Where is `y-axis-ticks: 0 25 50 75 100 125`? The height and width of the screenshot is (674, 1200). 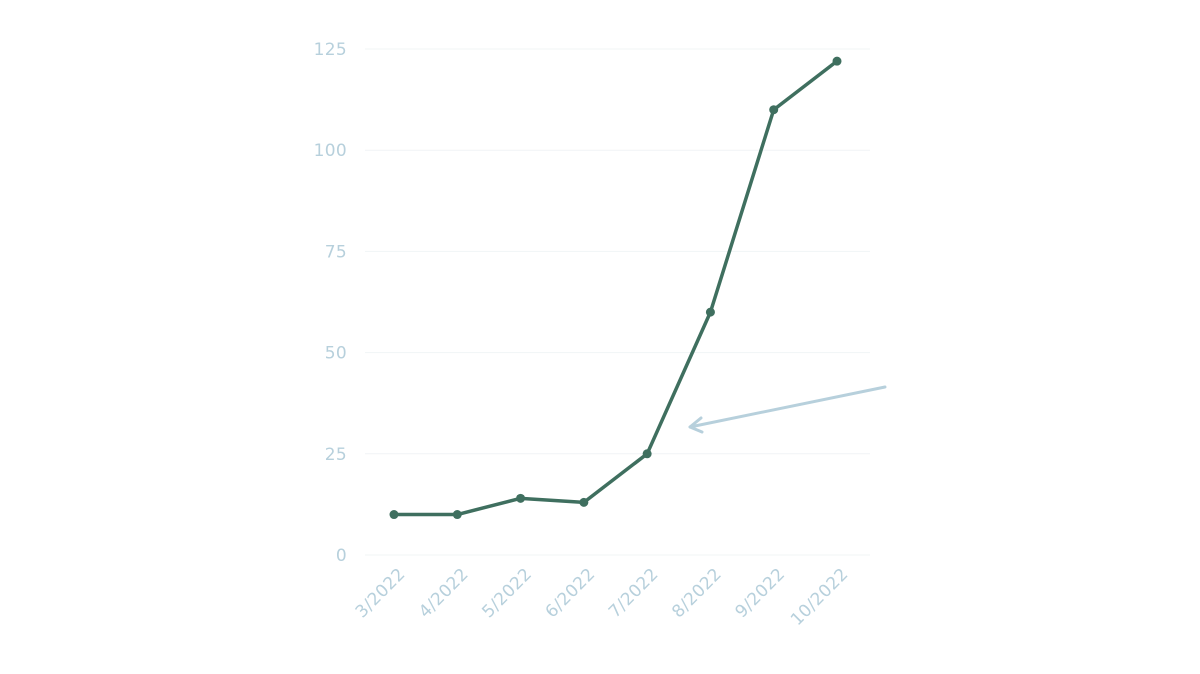
y-axis-ticks: 0 25 50 75 100 125 is located at coordinates (330, 303).